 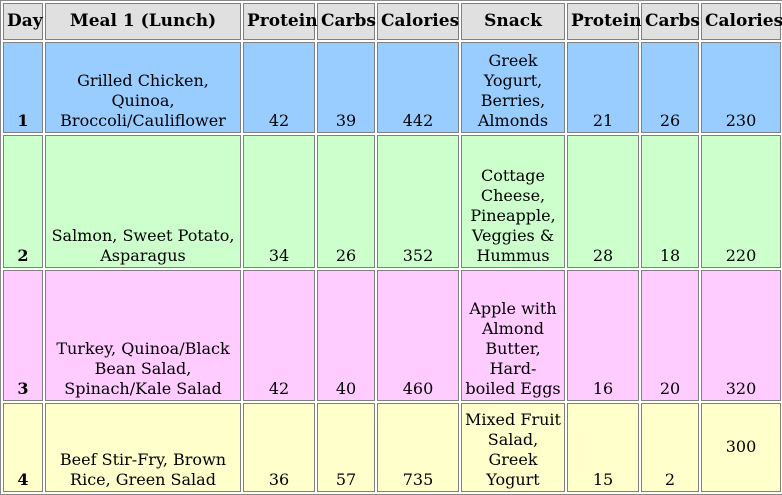 I want to click on snack-protein-cell: 15, so click(x=603, y=447).